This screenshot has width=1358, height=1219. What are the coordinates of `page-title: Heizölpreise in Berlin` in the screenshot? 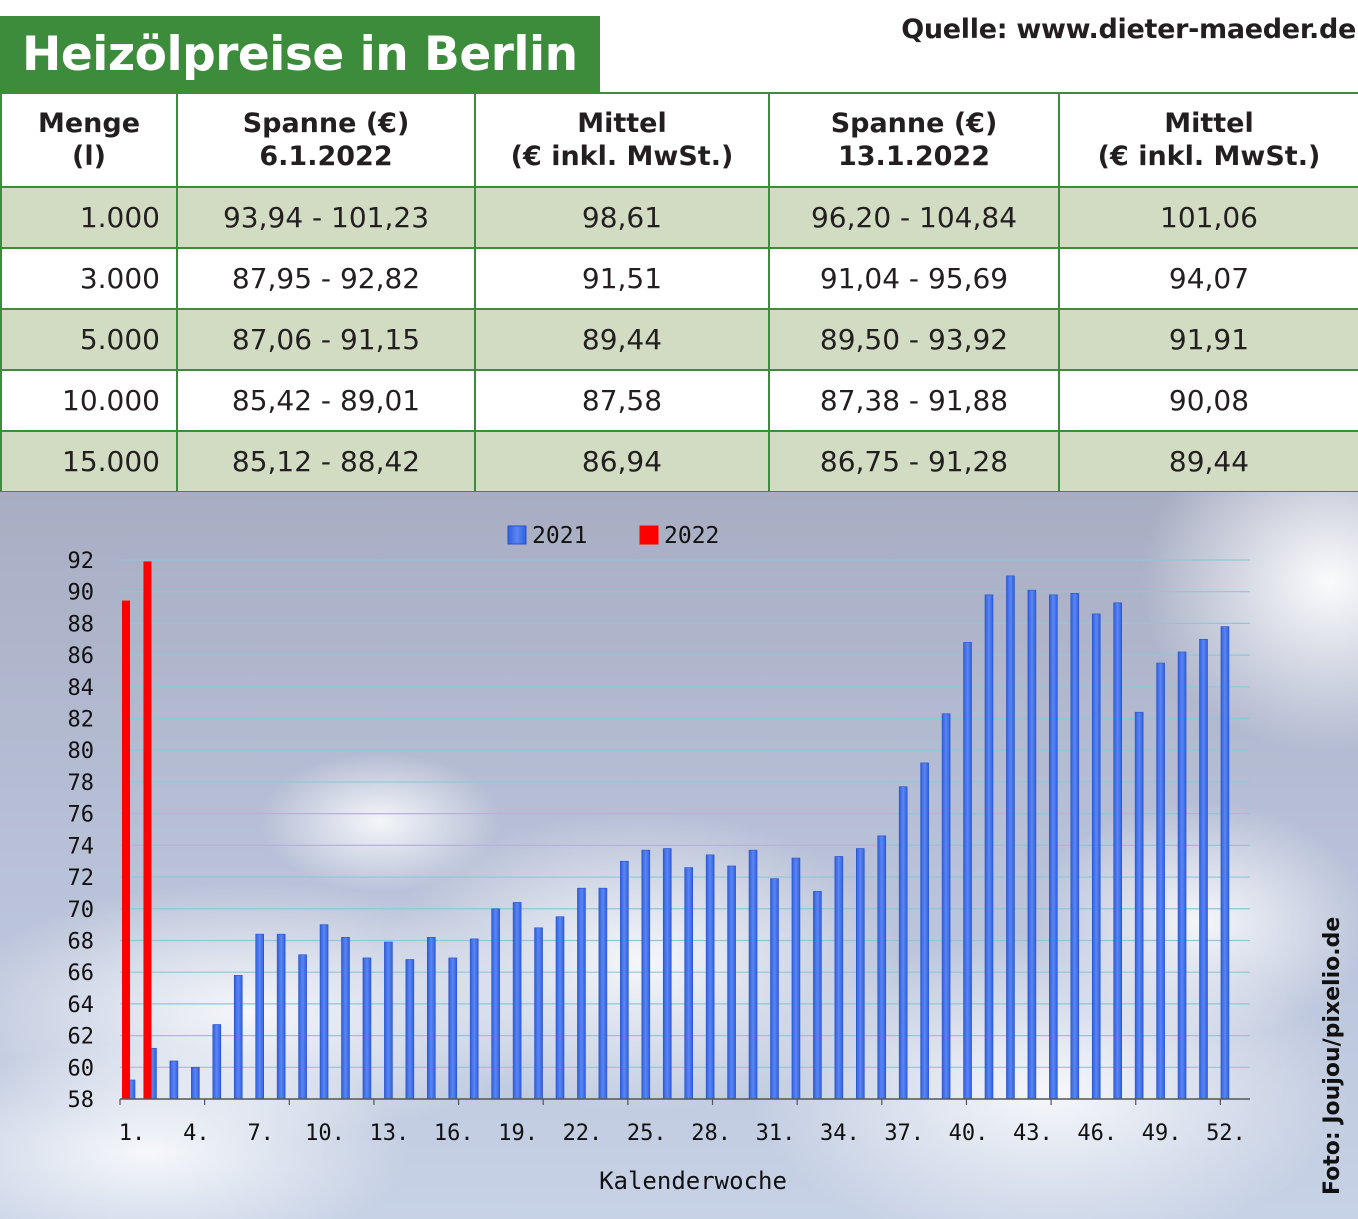 It's located at (300, 54).